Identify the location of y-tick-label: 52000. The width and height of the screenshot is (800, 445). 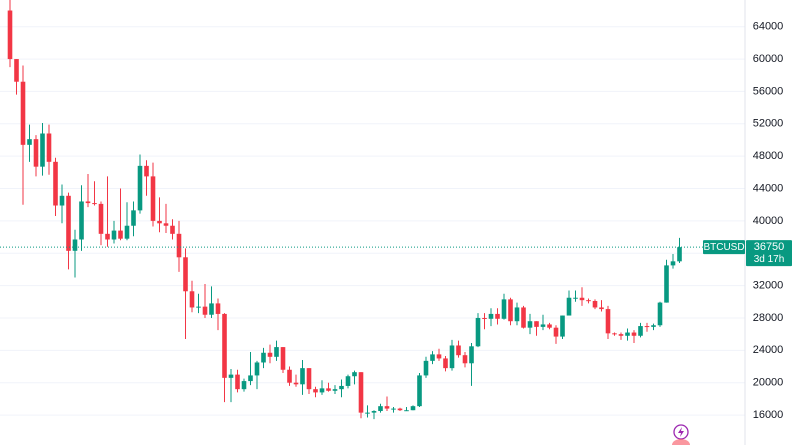
(768, 124).